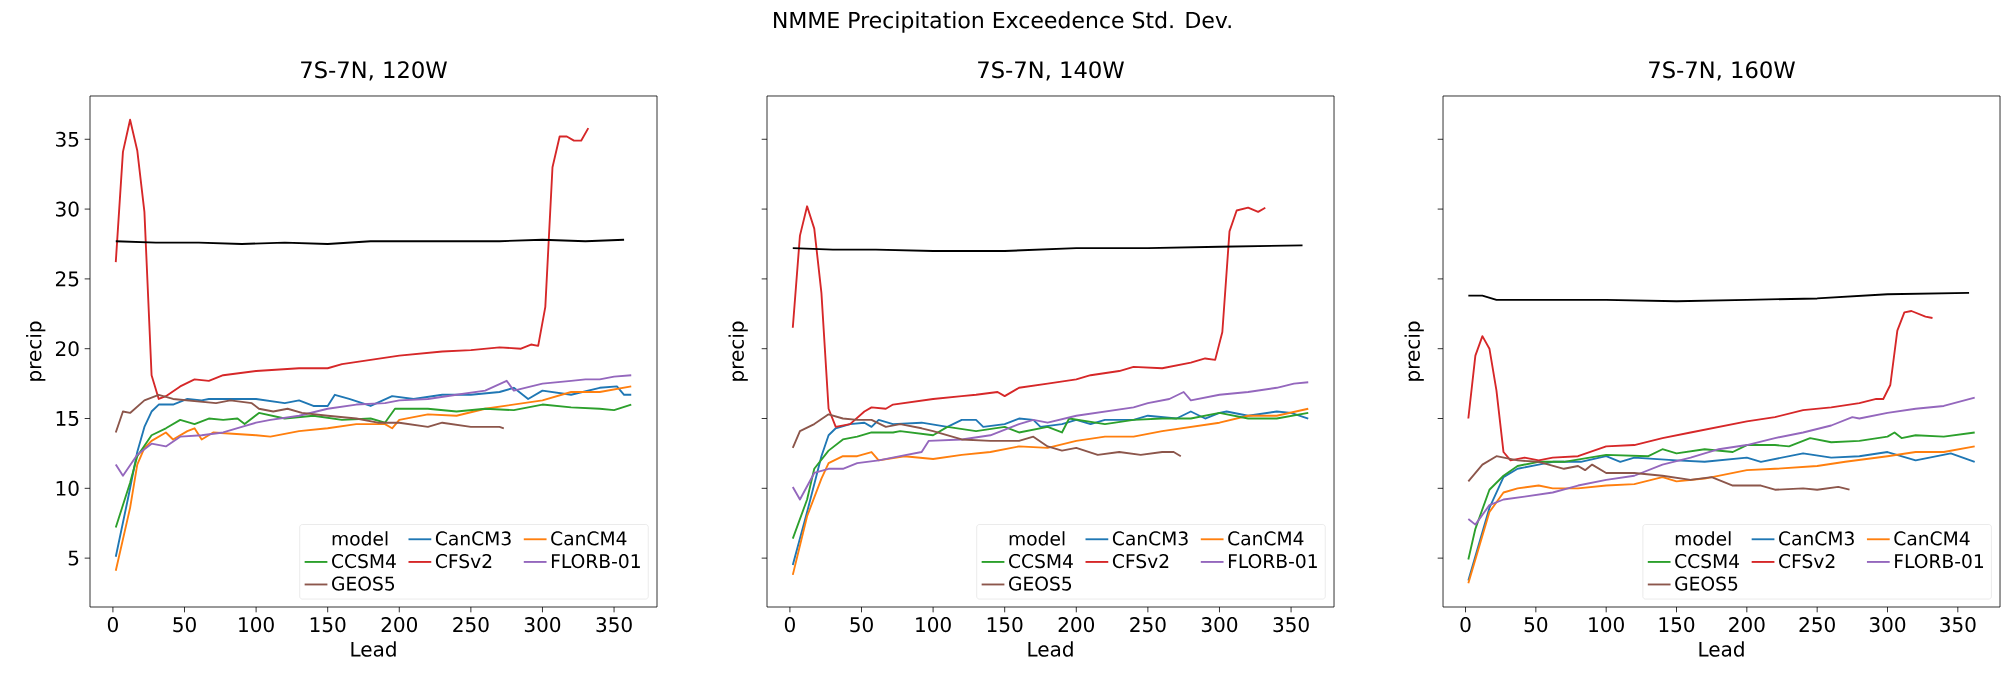  Describe the element at coordinates (67, 349) in the screenshot. I see `y-tick-label: 20` at that location.